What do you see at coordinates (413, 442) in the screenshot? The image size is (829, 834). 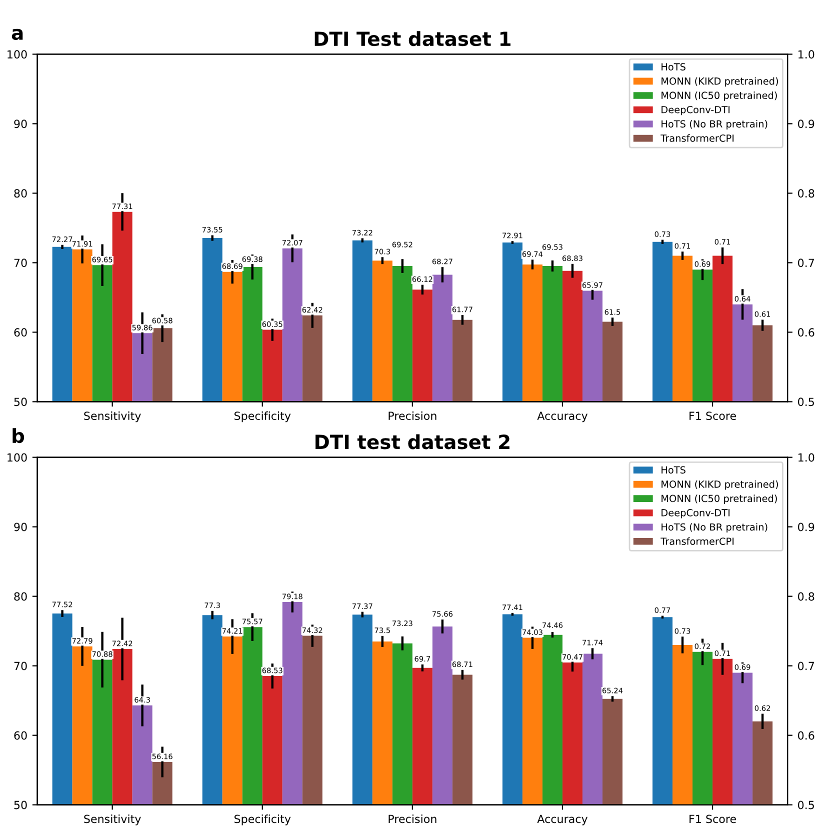 I see `chart-title: DTI test dataset 2` at bounding box center [413, 442].